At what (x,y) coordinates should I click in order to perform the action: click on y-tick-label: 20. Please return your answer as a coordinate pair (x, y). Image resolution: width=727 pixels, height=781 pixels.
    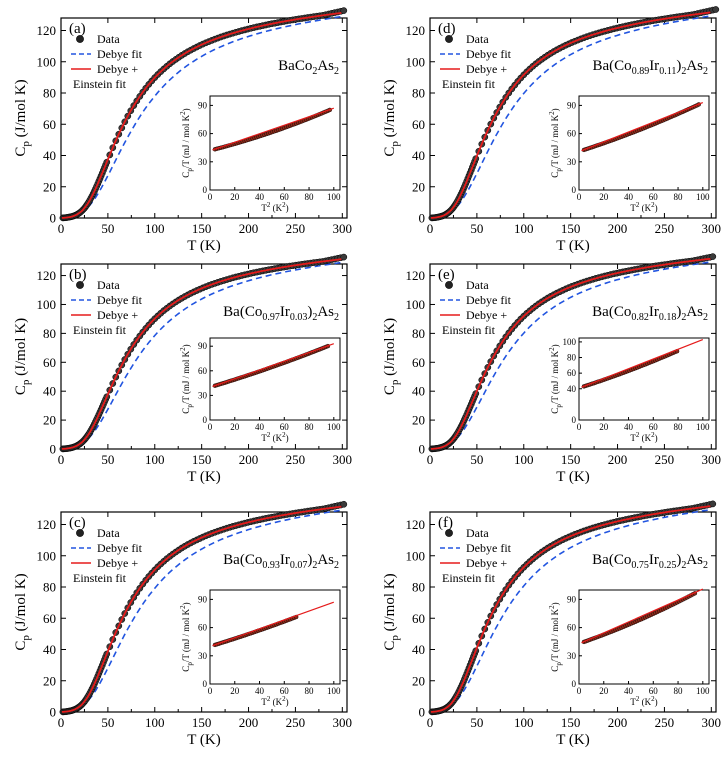
    Looking at the image, I should click on (418, 186).